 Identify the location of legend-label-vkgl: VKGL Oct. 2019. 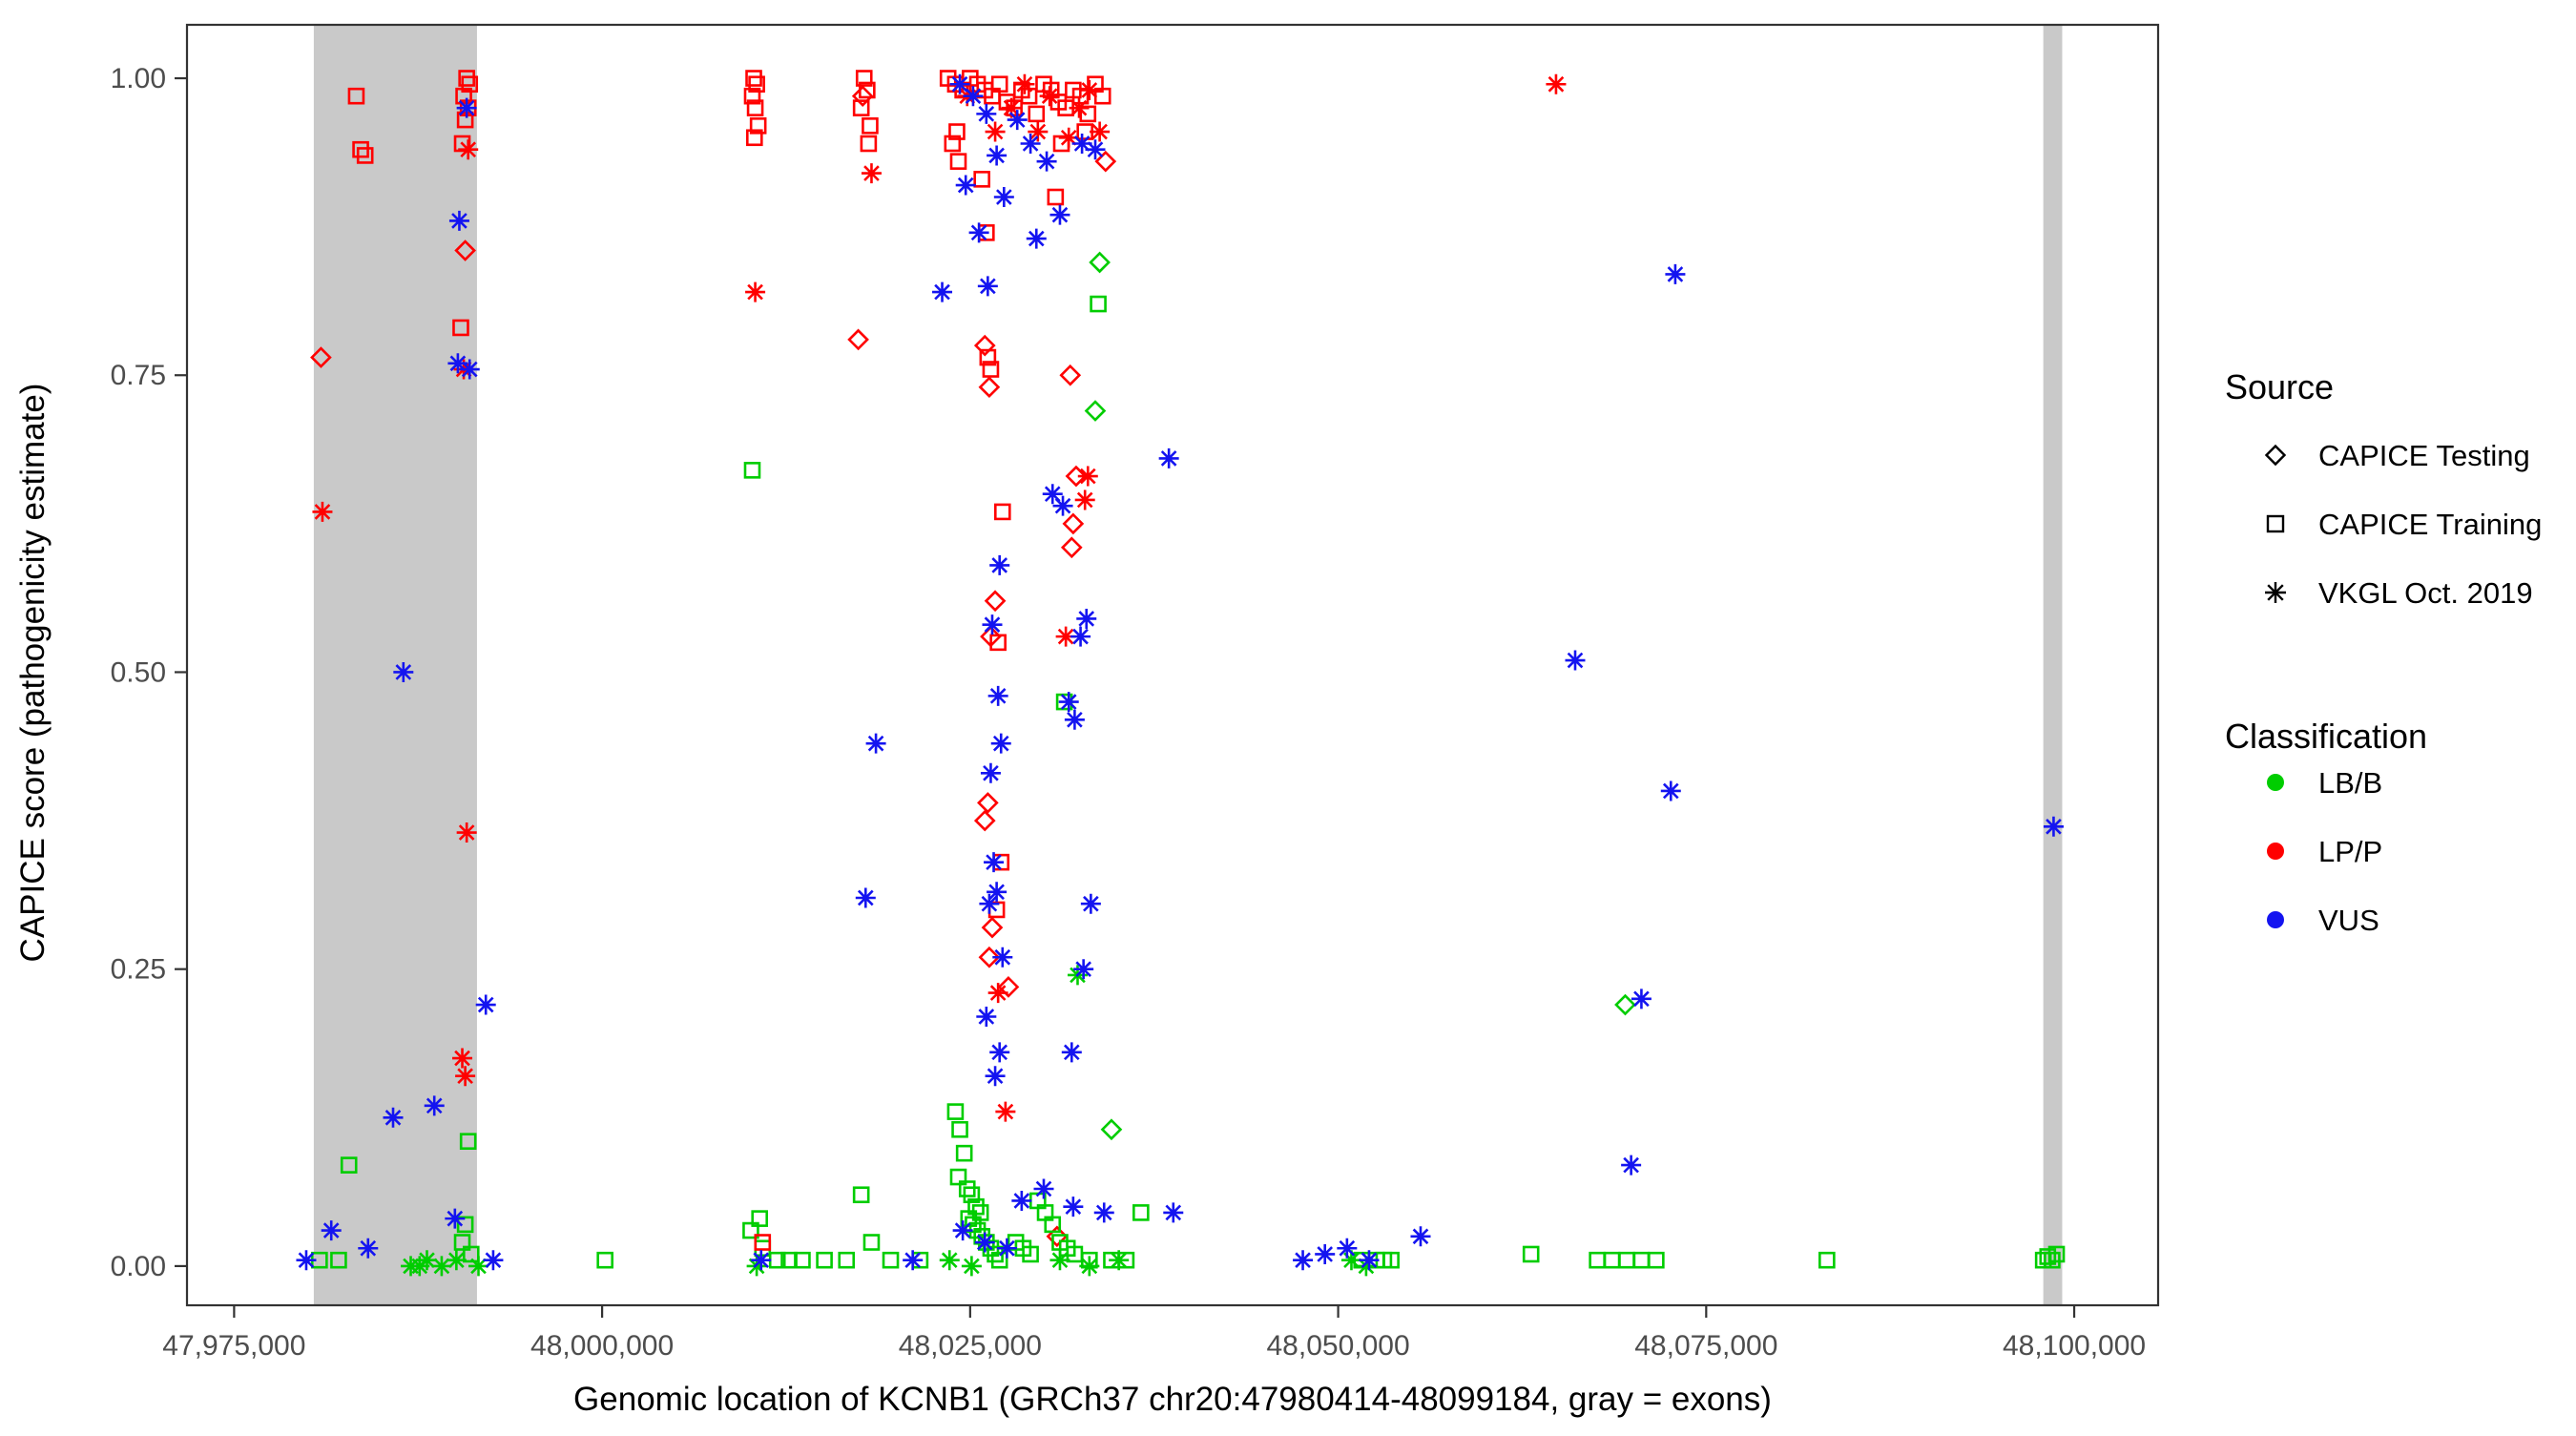
(2425, 593).